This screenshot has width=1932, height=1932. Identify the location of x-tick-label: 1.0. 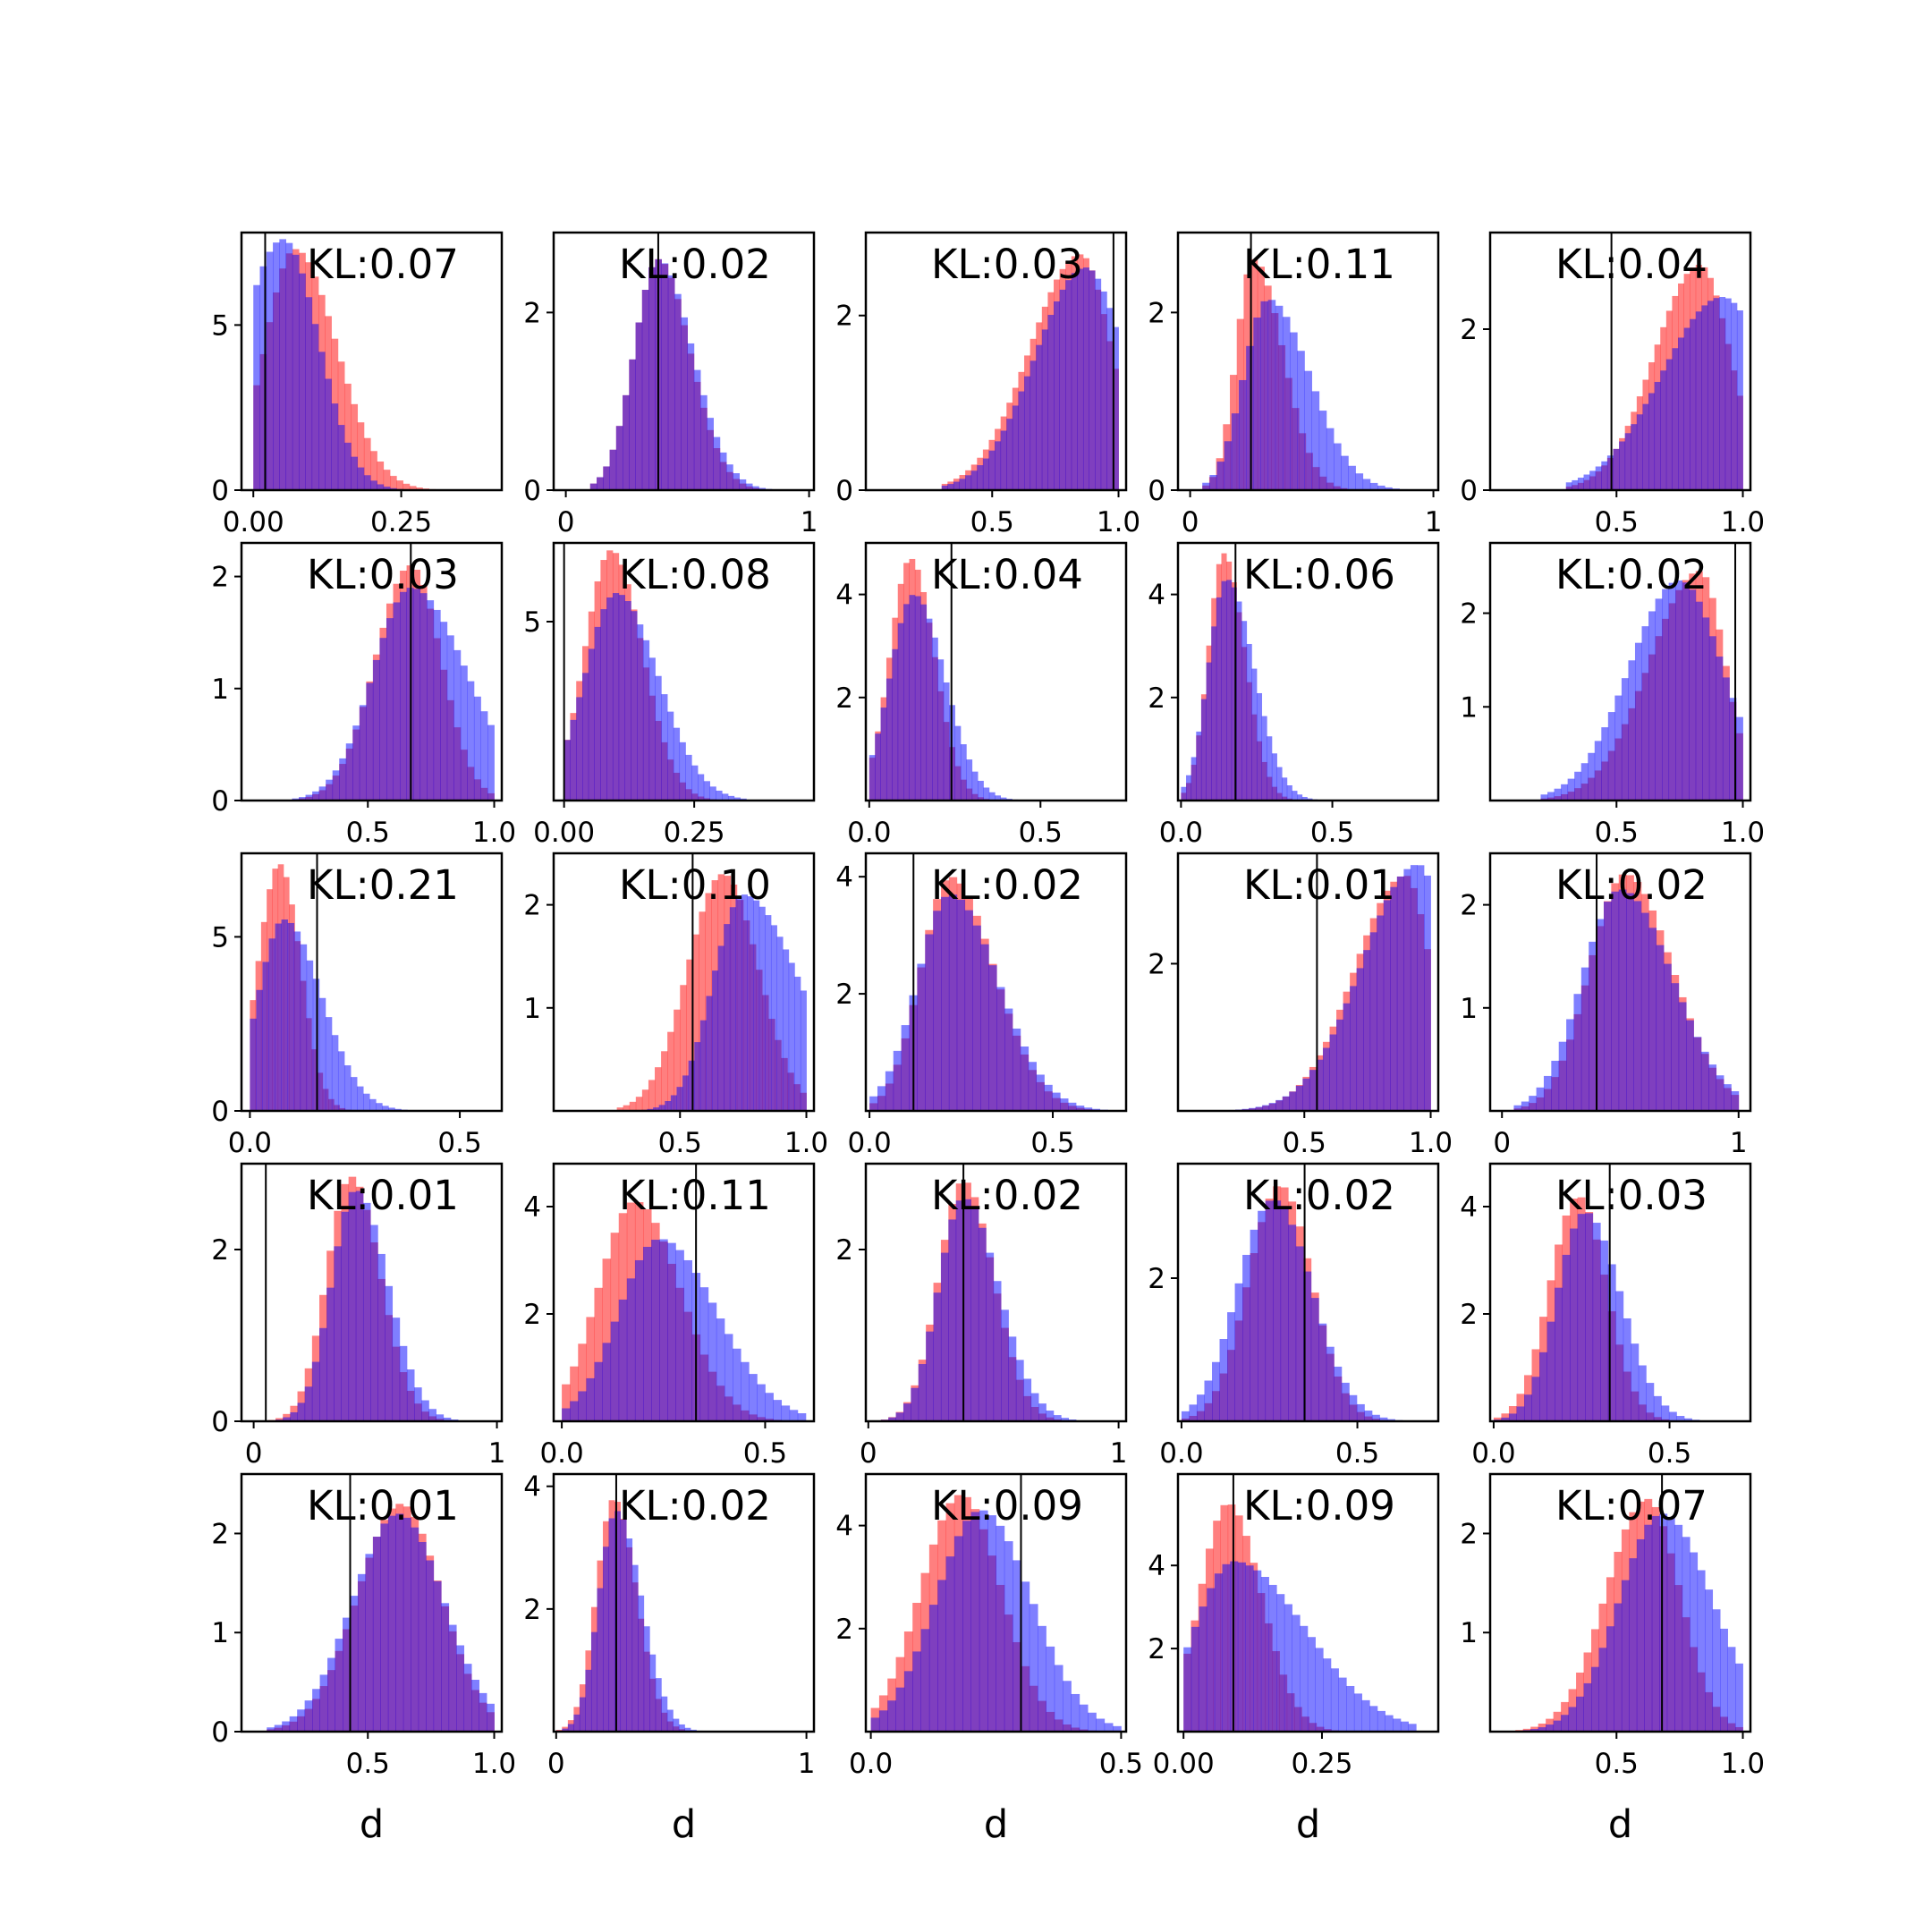
(494, 1764).